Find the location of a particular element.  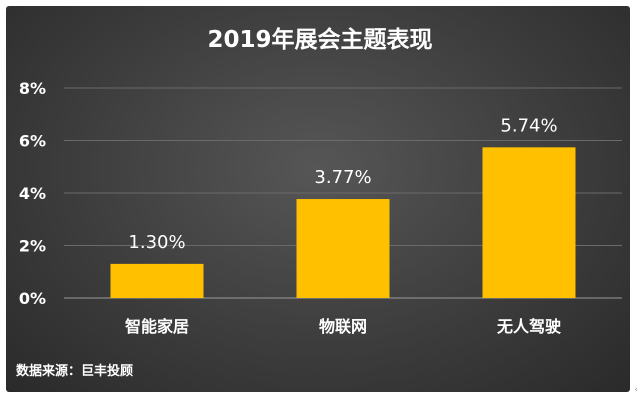

chart-title: 2019年展会主题表现 is located at coordinates (319, 39).